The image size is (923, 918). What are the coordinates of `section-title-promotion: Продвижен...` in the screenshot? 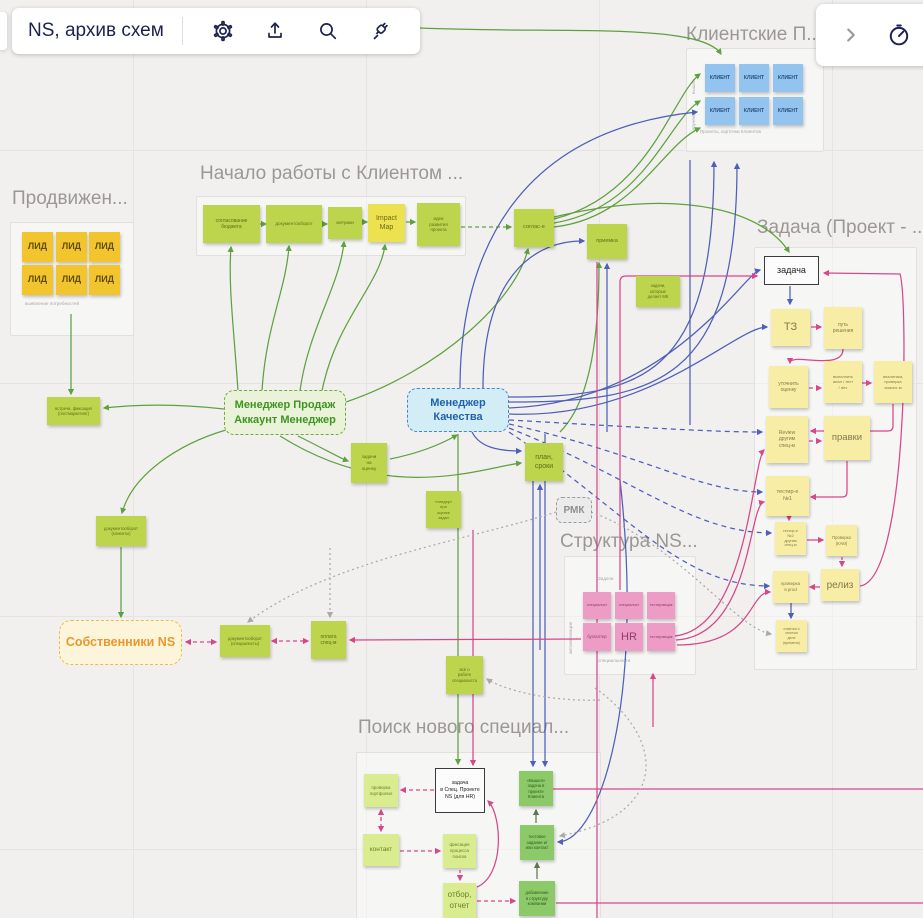 It's located at (70, 198).